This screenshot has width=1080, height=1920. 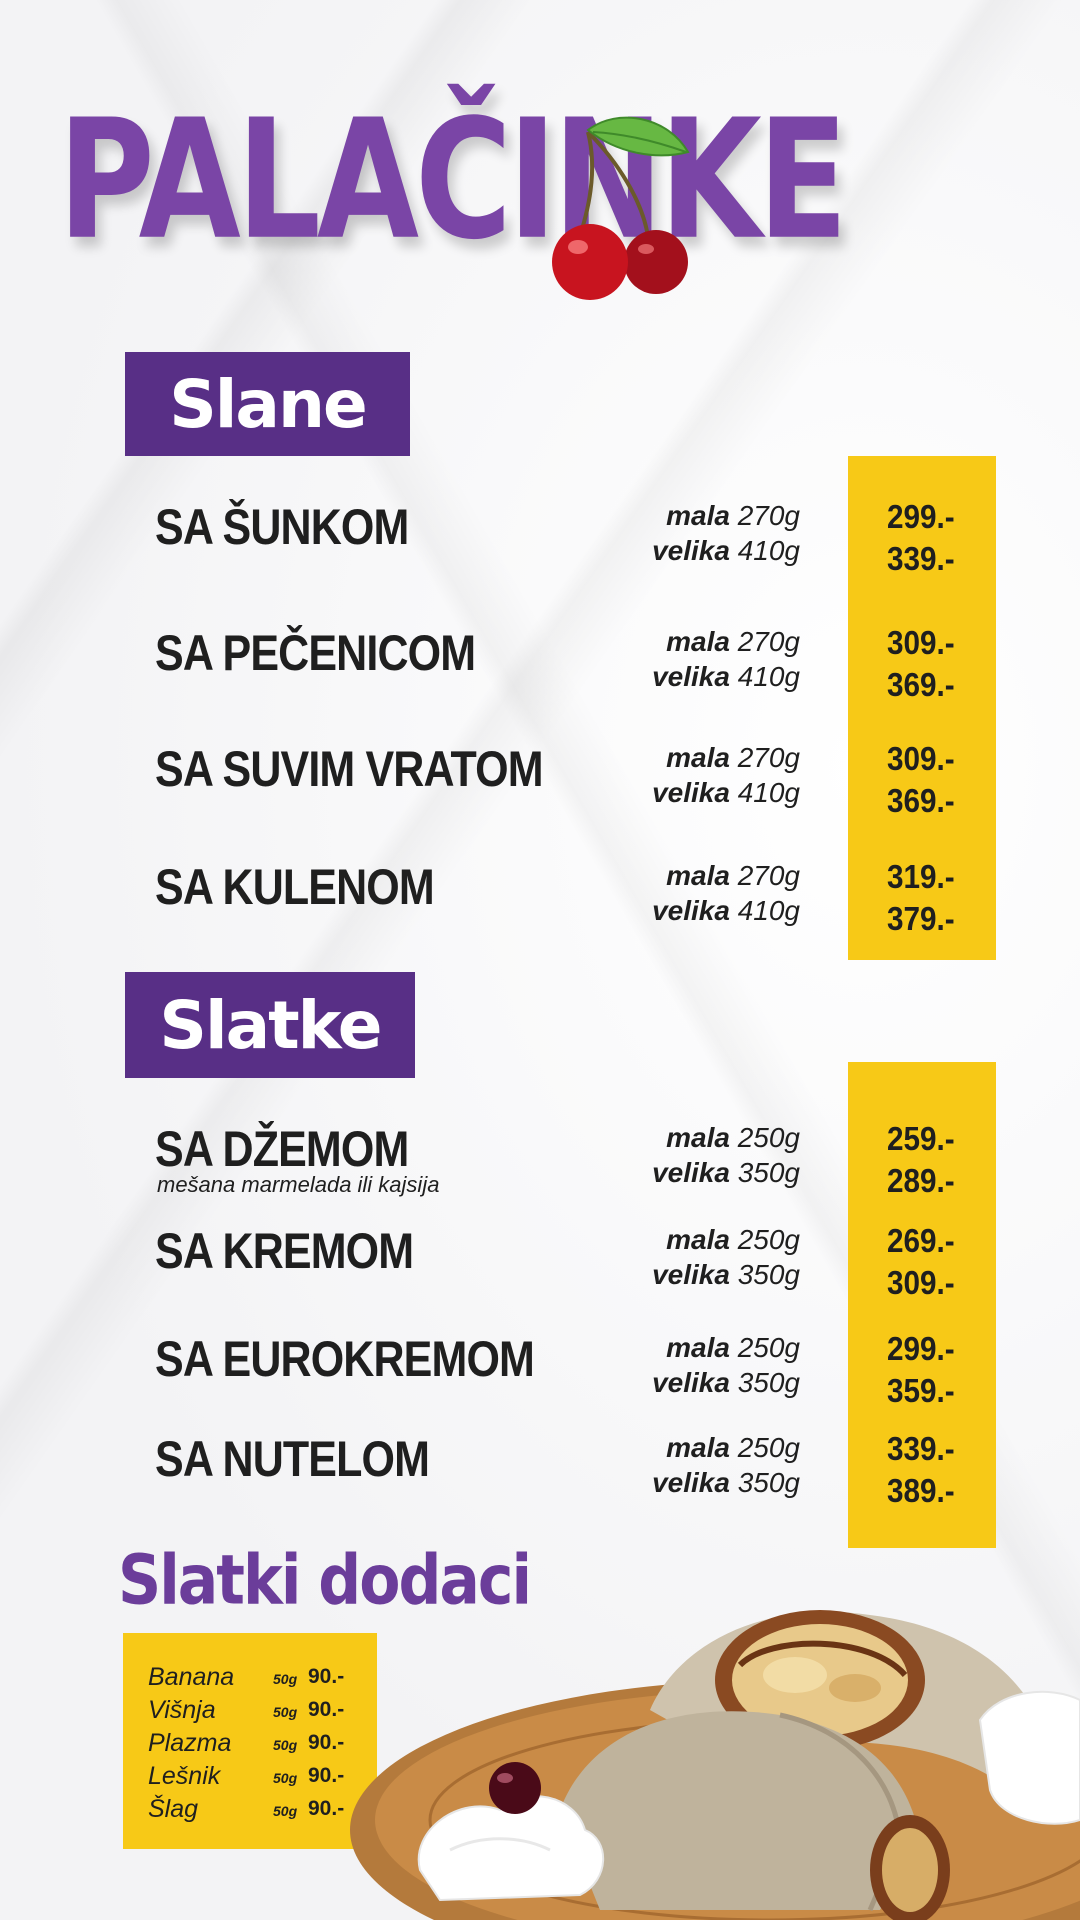 What do you see at coordinates (292, 1459) in the screenshot?
I see `item-name: SA NUTELOM` at bounding box center [292, 1459].